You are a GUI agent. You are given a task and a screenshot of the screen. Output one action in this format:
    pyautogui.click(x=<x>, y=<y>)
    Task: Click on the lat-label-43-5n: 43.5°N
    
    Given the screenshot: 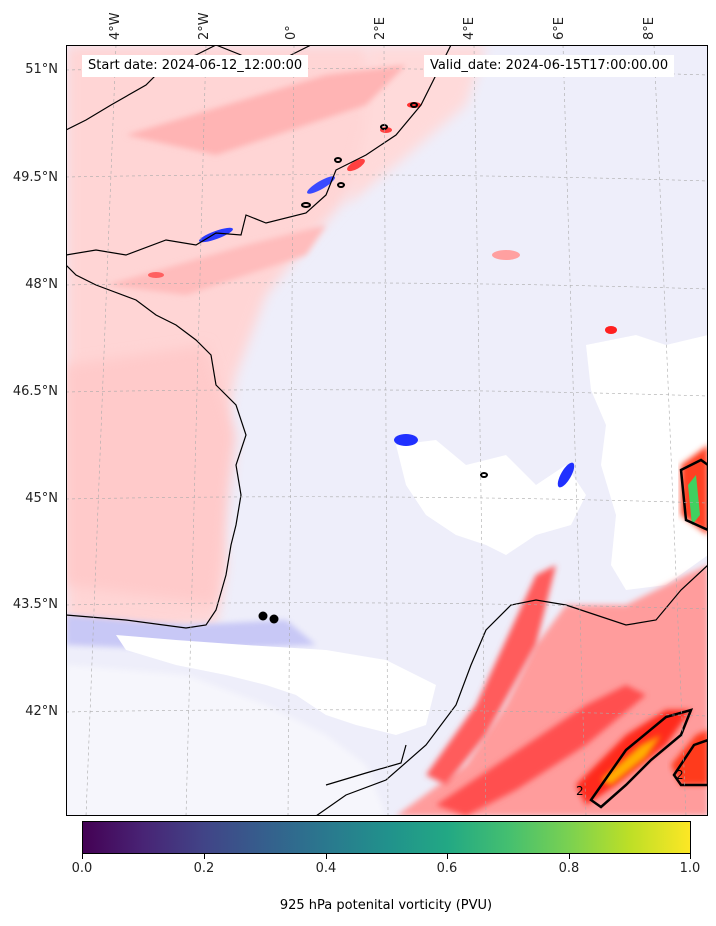 What is the action you would take?
    pyautogui.click(x=35, y=604)
    